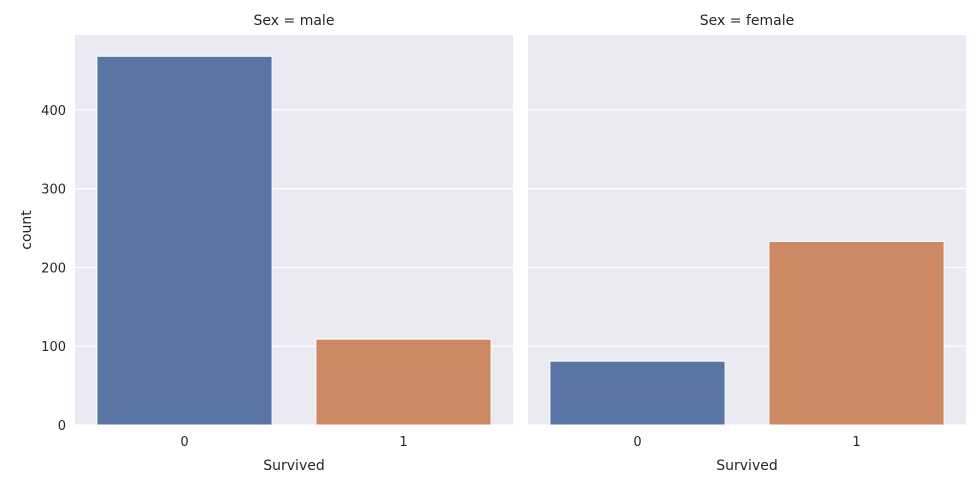 This screenshot has height=484, width=977. I want to click on y-tick-label: 200, so click(53, 268).